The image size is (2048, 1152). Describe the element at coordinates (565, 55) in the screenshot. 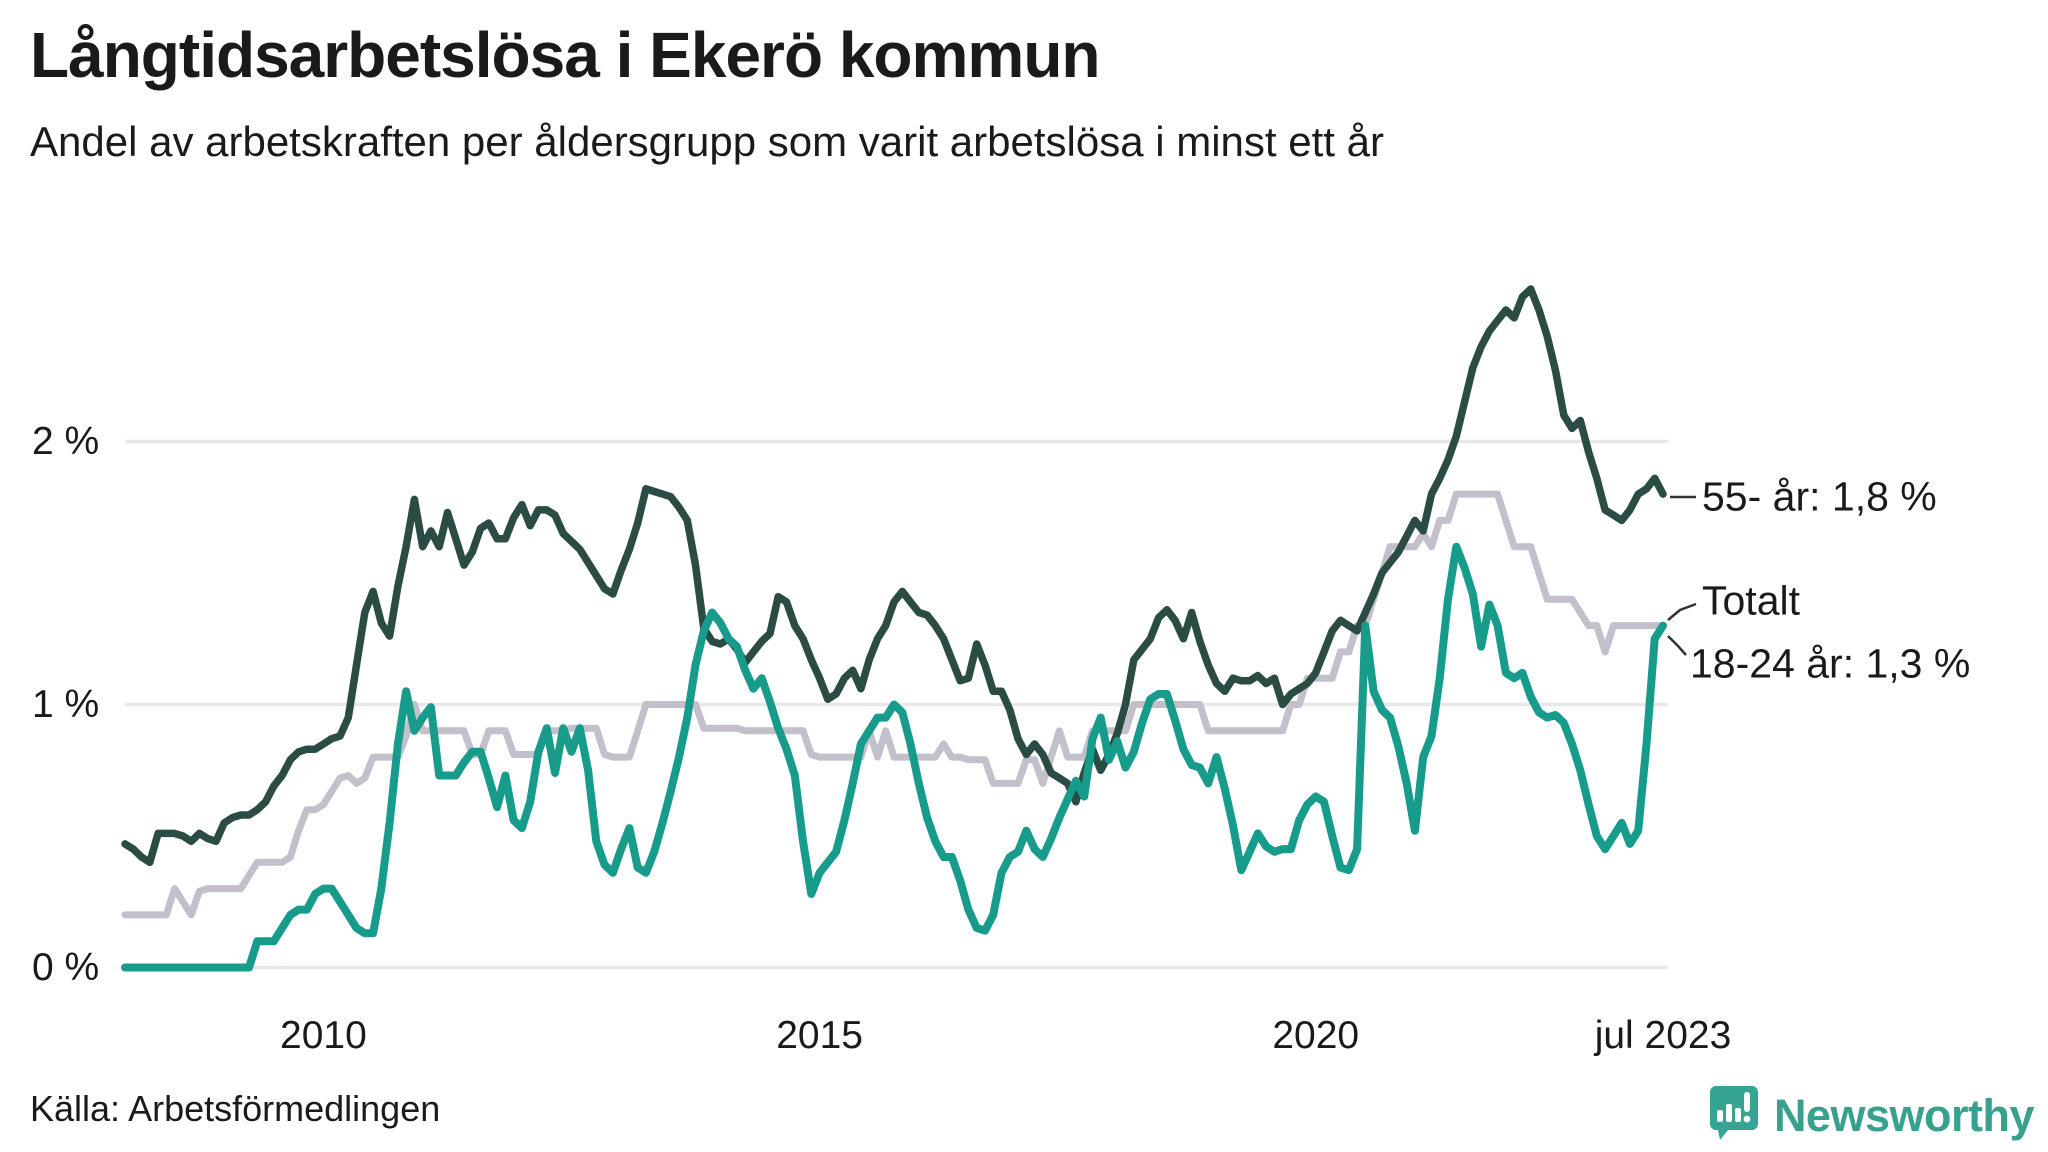

I see `page-title: Långtidsarbetslösa i Ekerö kommun` at that location.